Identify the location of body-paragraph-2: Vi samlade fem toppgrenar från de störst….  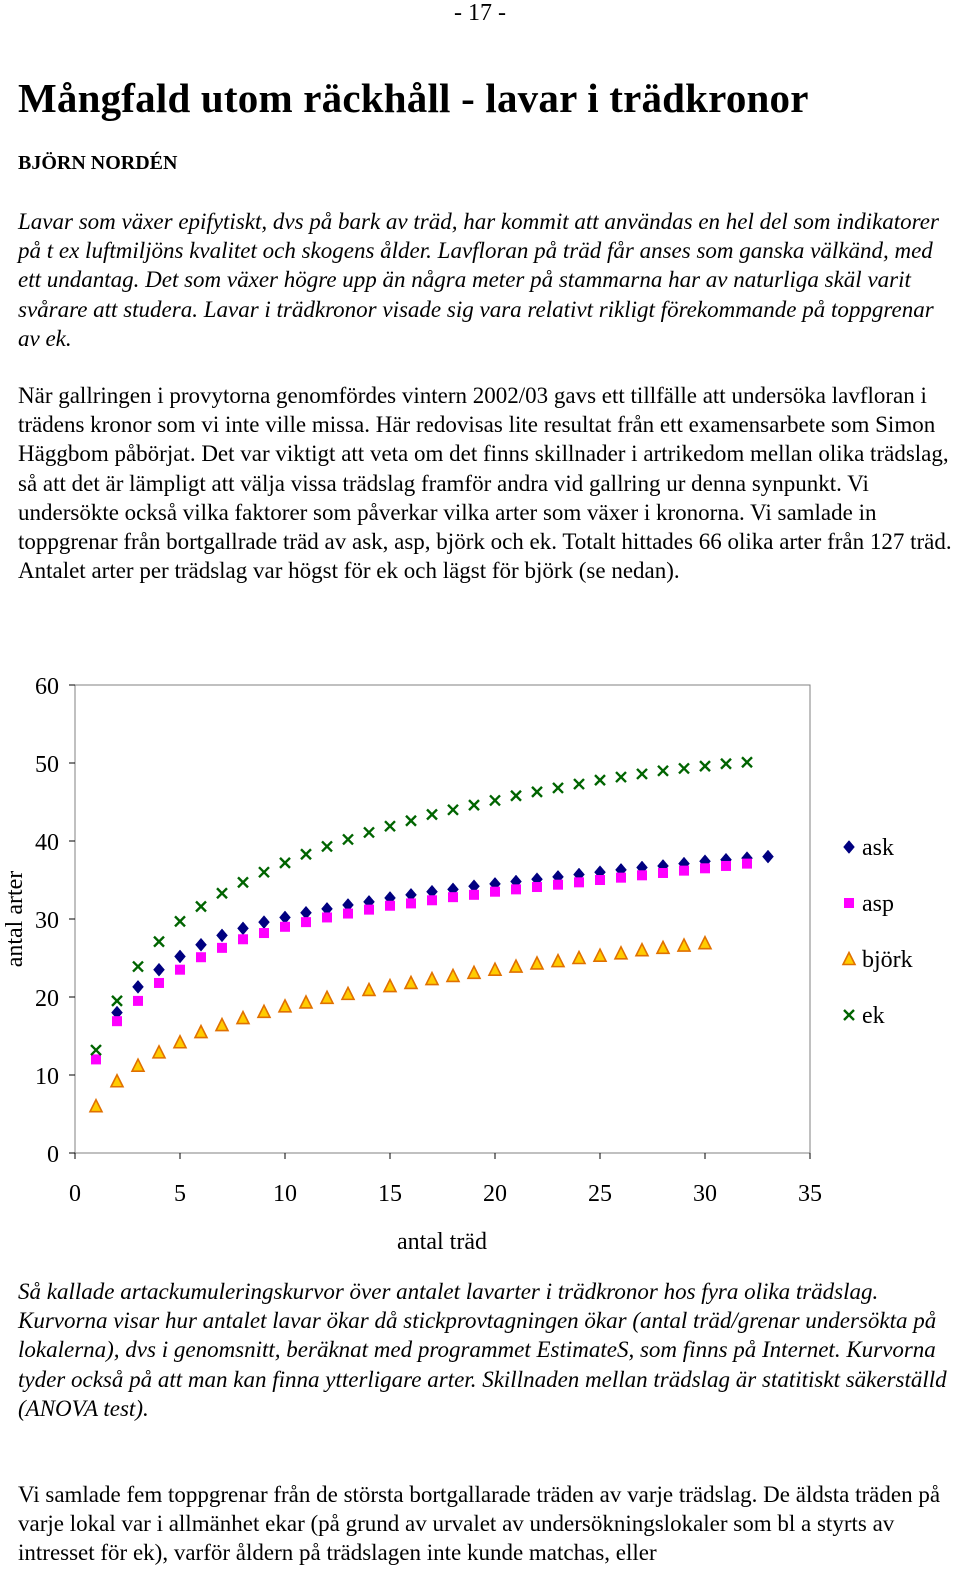
(479, 1524).